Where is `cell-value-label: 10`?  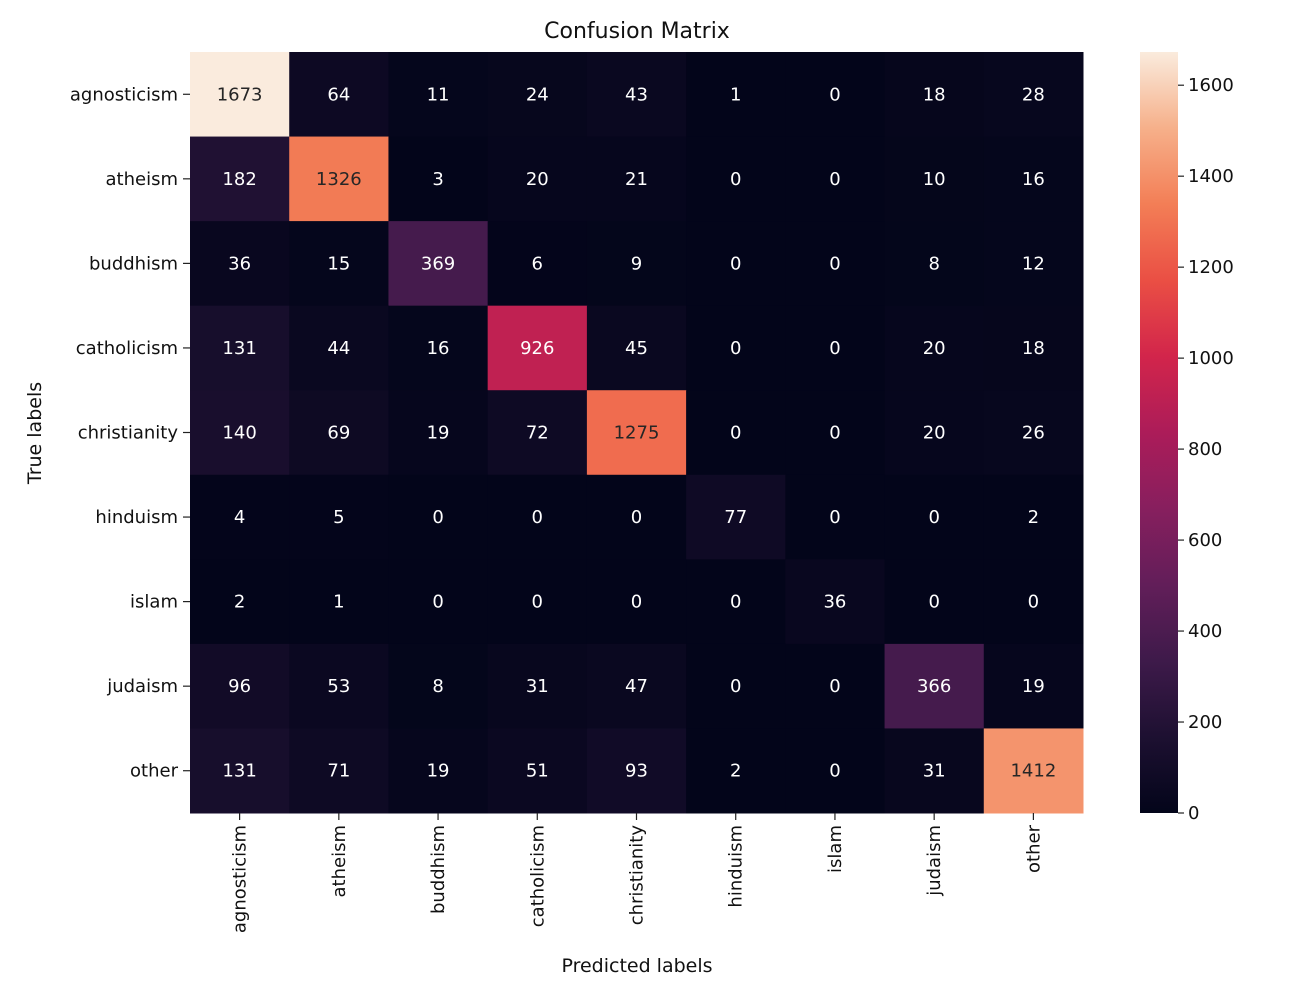 cell-value-label: 10 is located at coordinates (934, 179).